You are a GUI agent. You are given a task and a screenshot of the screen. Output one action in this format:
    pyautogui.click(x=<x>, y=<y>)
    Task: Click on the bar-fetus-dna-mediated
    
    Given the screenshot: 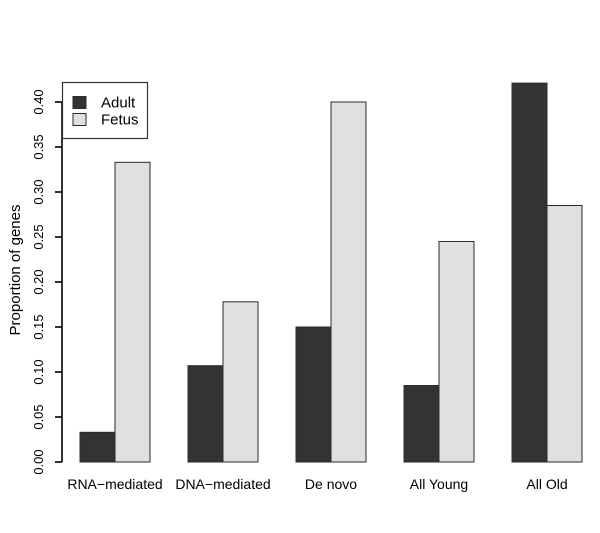 What is the action you would take?
    pyautogui.click(x=240, y=382)
    